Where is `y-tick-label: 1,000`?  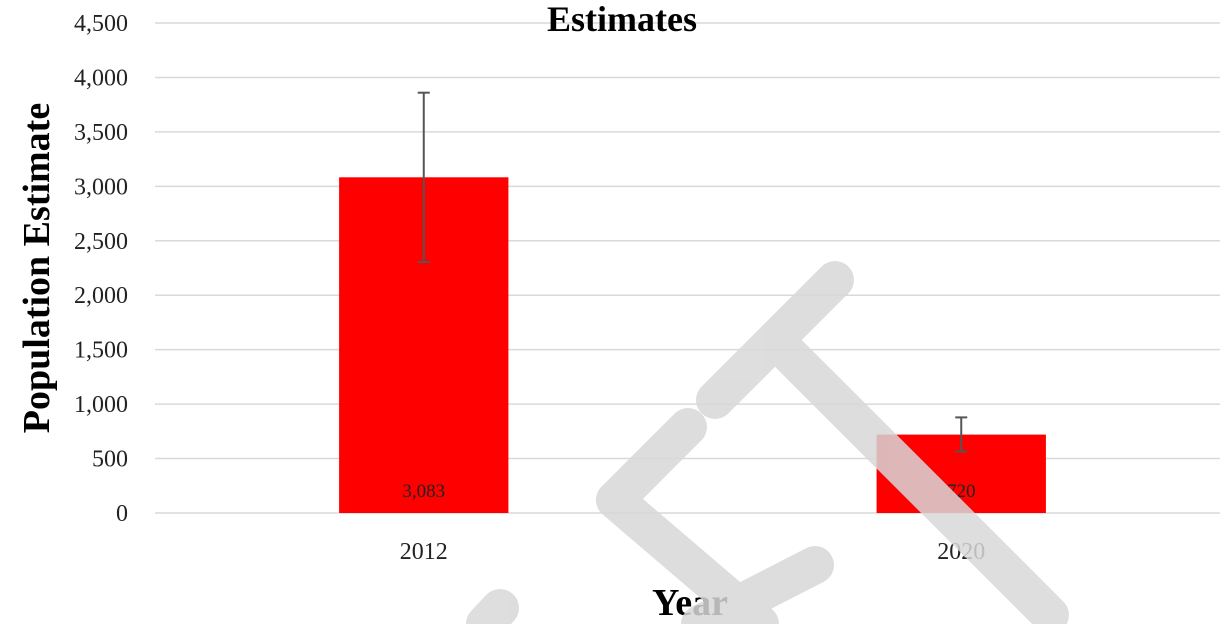
y-tick-label: 1,000 is located at coordinates (101, 405).